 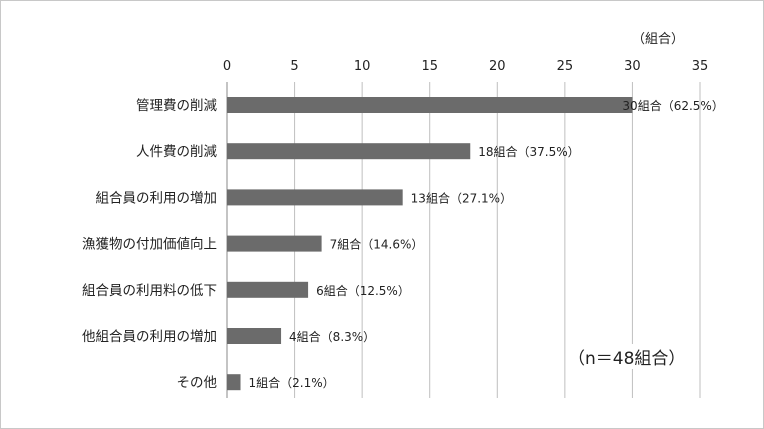 I want to click on data-label: 13組合（27.1%）, so click(x=461, y=197).